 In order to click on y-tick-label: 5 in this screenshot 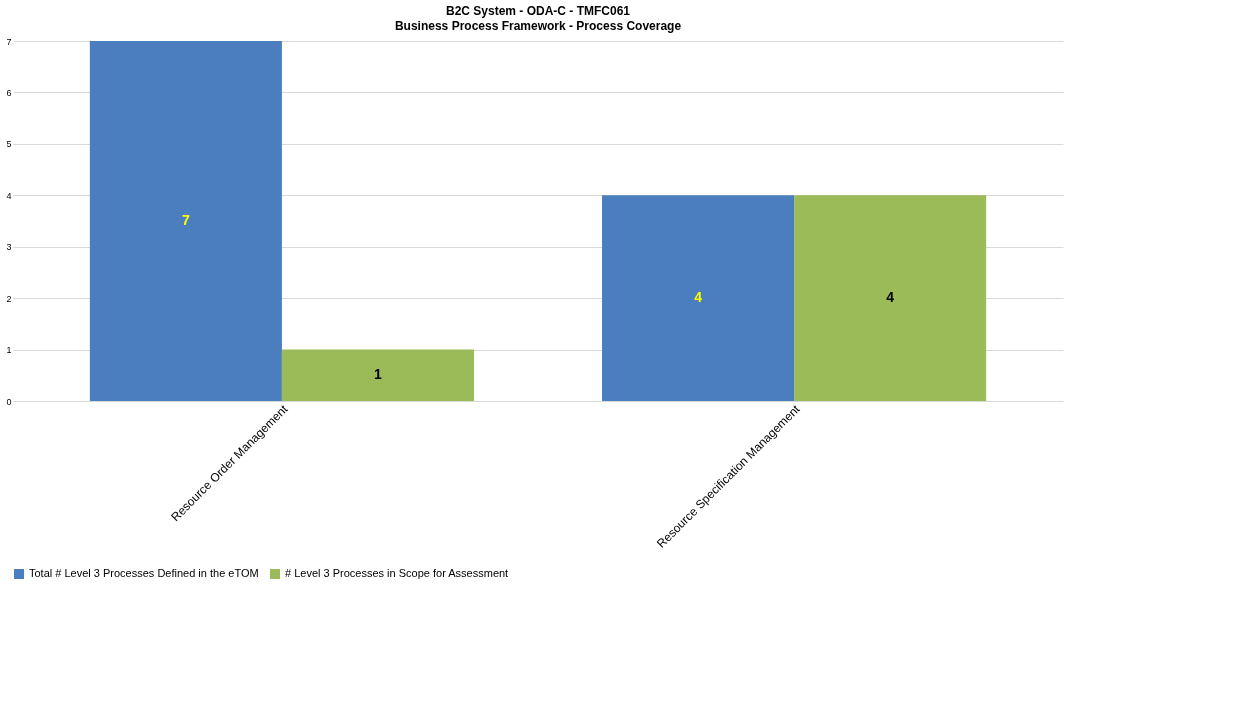, I will do `click(9, 144)`.